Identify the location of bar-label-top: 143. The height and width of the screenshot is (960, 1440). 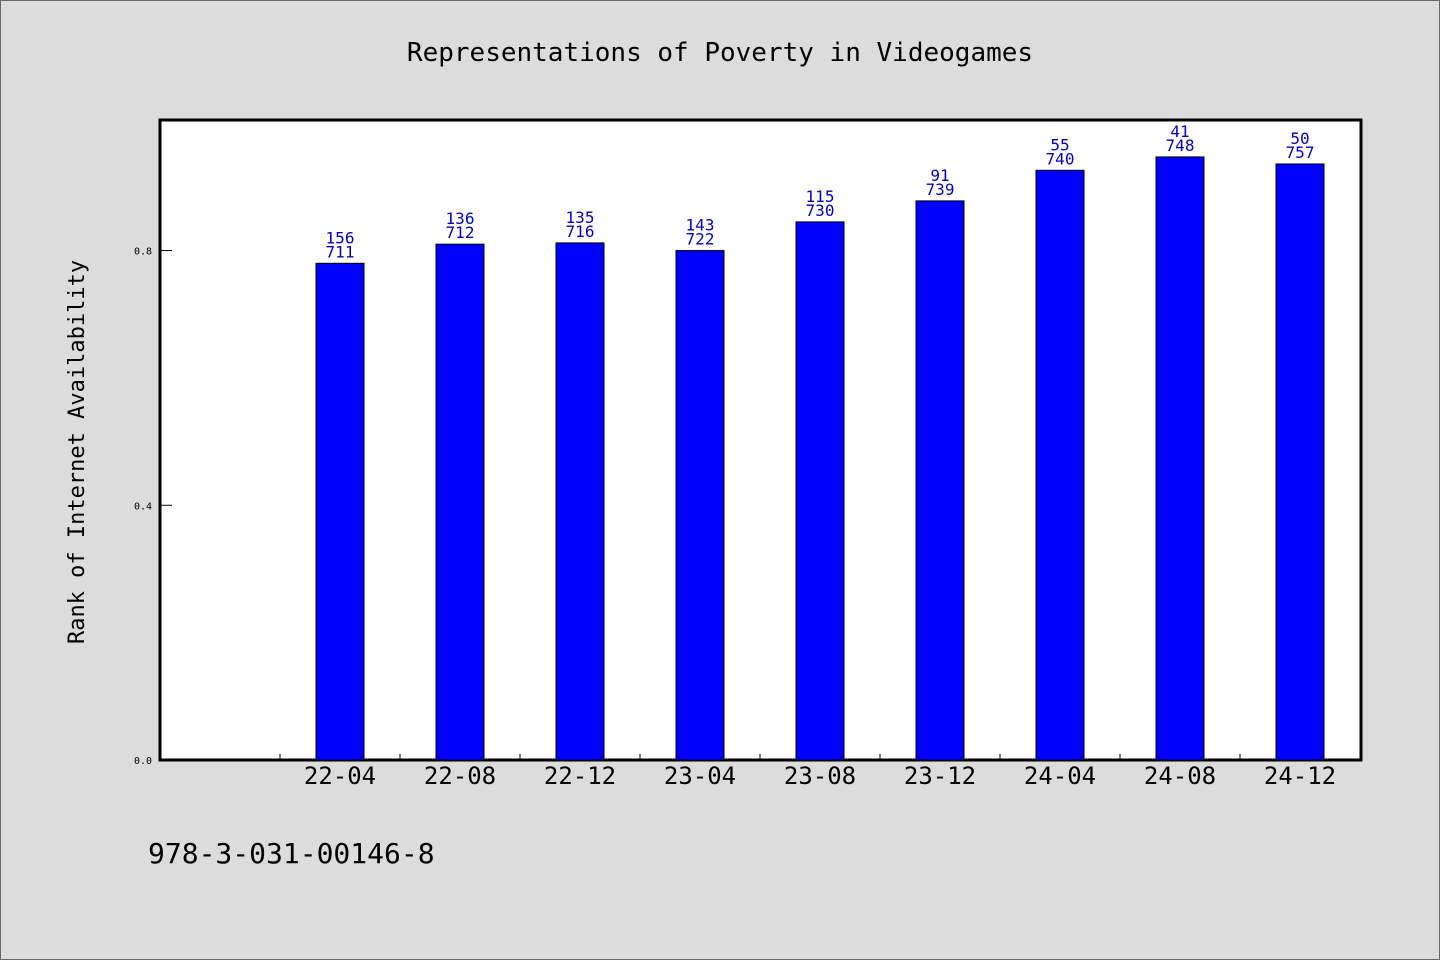
(700, 225).